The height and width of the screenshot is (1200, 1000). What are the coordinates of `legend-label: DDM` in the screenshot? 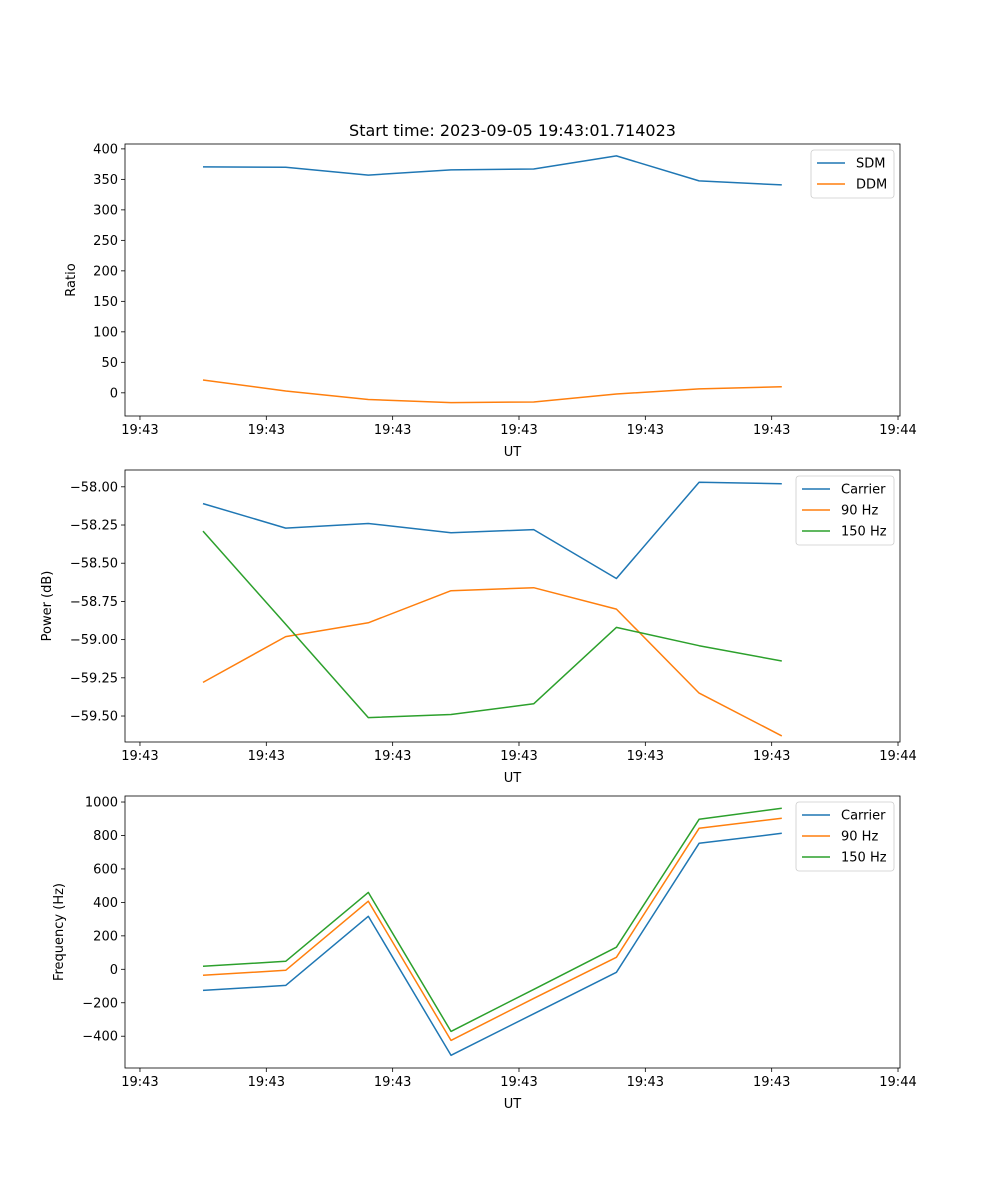 It's located at (871, 185).